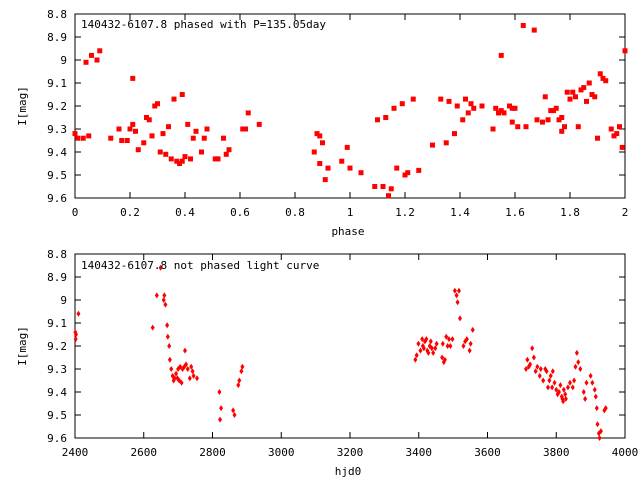 The height and width of the screenshot is (480, 640). I want to click on phased-x-tick-label: 1.2, so click(405, 212).